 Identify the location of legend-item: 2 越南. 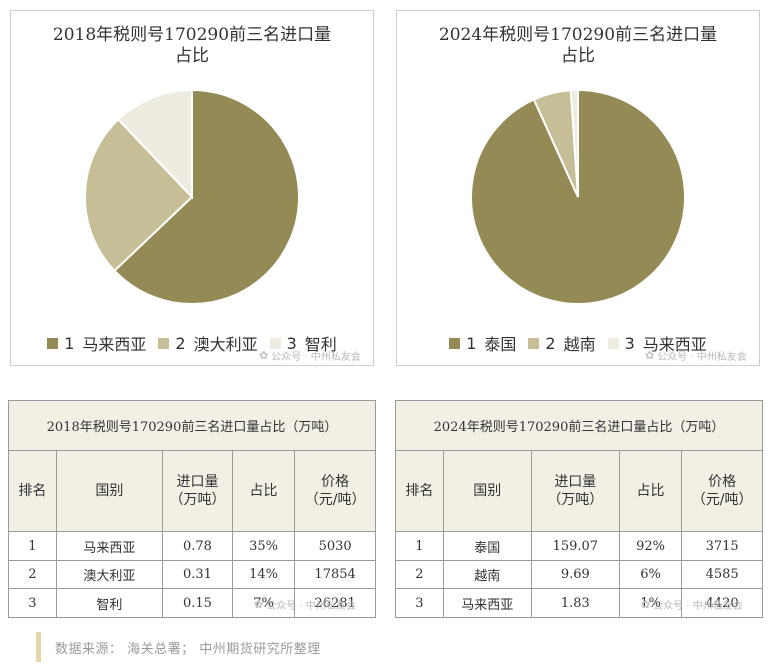
(562, 343).